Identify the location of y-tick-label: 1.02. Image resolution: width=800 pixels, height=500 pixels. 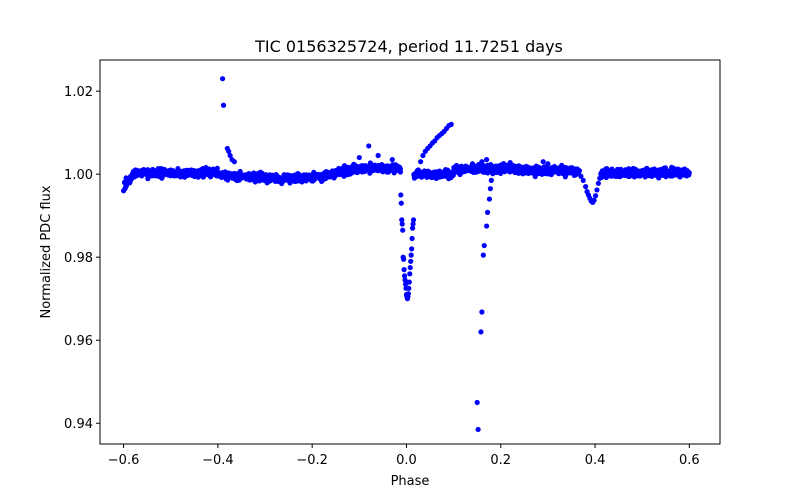
(78, 92).